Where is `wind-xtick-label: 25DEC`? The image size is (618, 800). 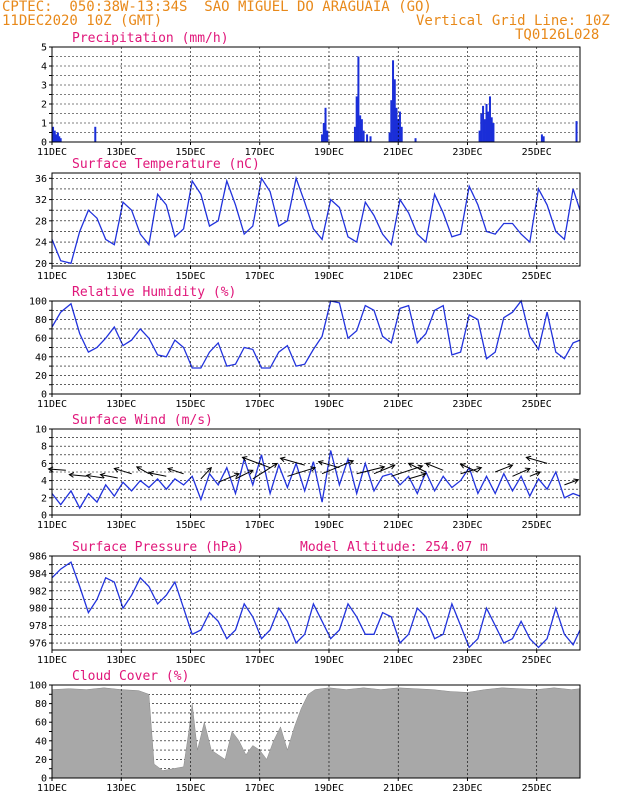
wind-xtick-label: 25DEC is located at coordinates (537, 525).